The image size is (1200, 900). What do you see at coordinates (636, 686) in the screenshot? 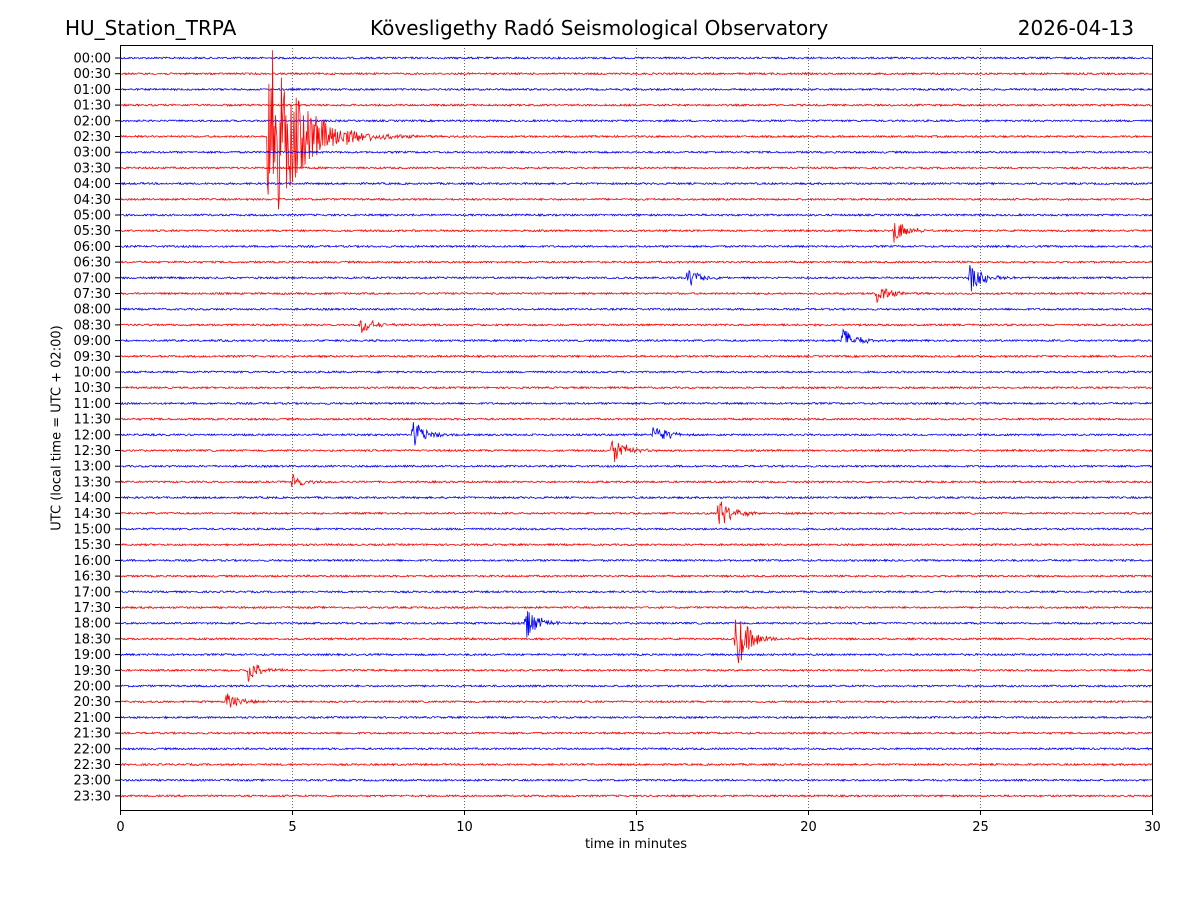
I see `trace-2000` at bounding box center [636, 686].